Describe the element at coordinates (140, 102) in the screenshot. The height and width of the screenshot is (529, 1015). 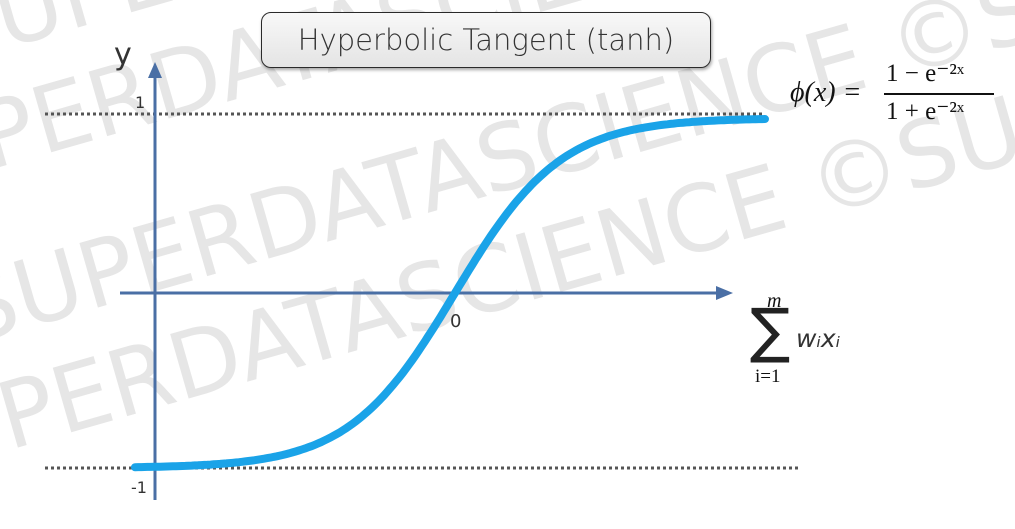
I see `y-tick-top-label: 1` at that location.